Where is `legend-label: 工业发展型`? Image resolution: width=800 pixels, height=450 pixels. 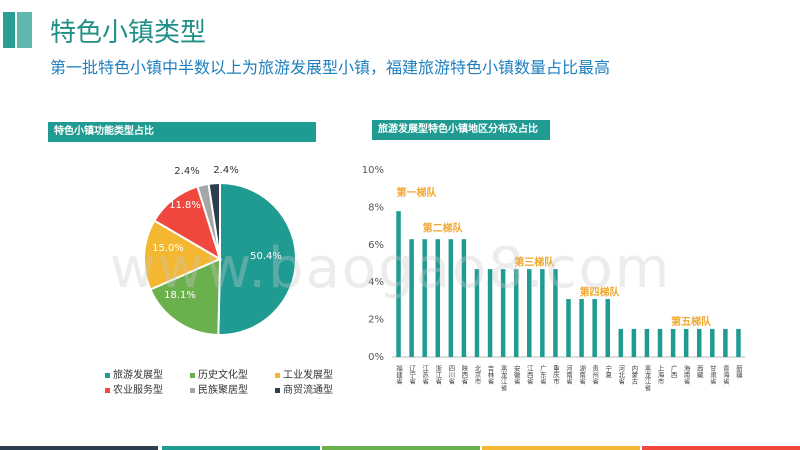
legend-label: 工业发展型 is located at coordinates (308, 375).